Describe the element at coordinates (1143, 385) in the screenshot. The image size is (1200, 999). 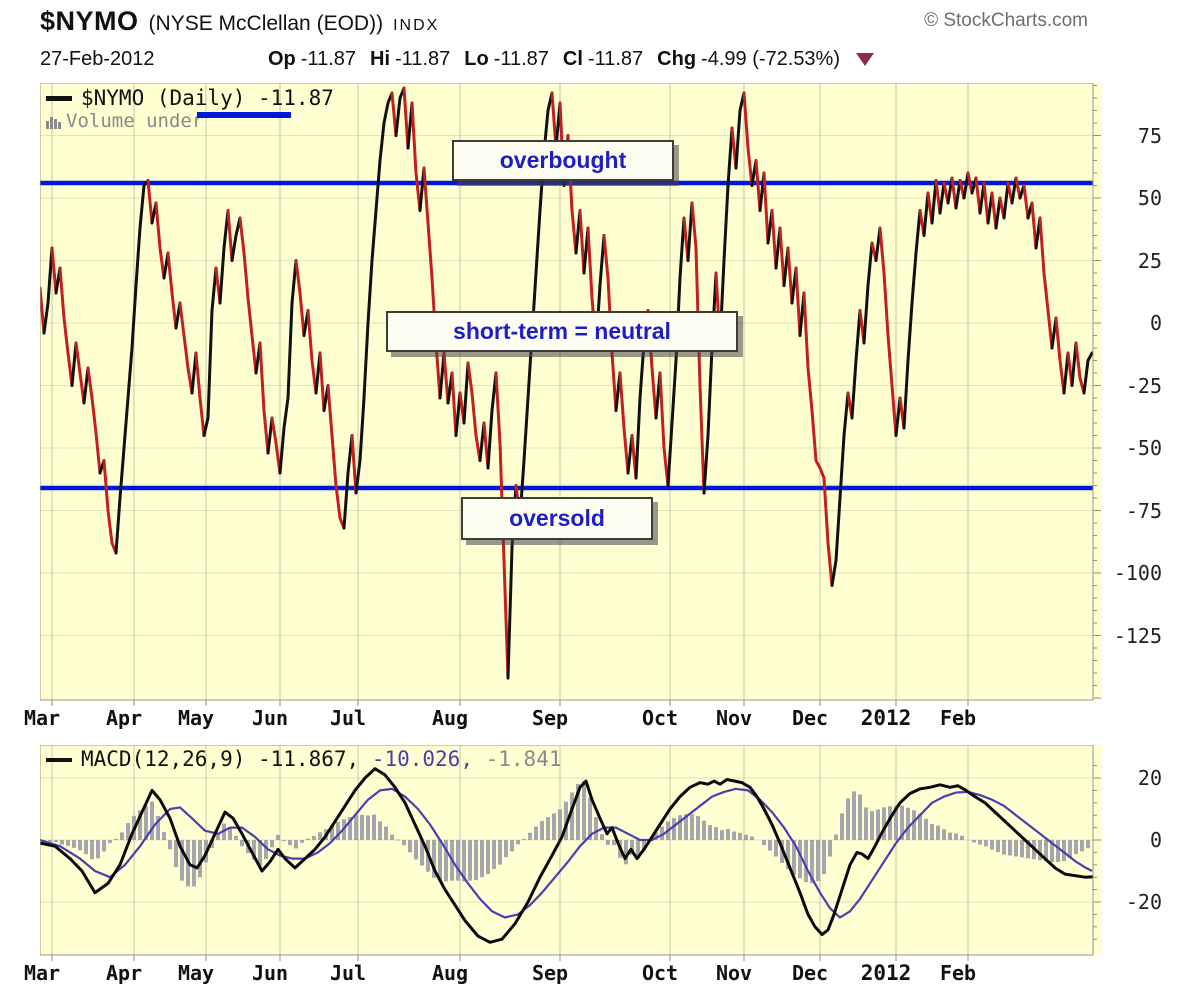
I see `main-y-axis-label: -25` at that location.